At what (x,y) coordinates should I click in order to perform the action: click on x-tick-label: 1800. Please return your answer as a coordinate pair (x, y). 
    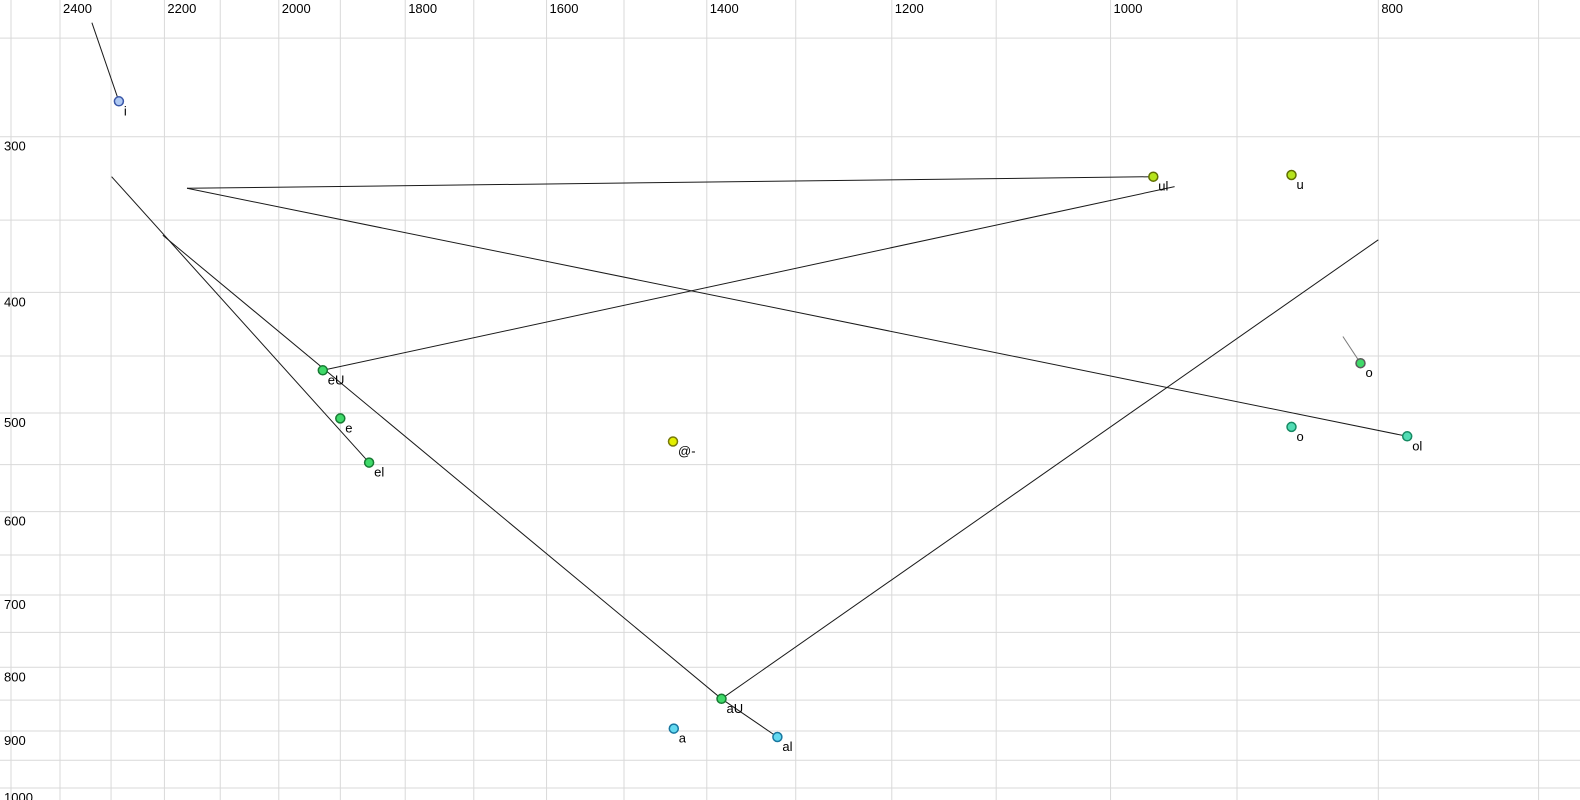
    Looking at the image, I should click on (422, 8).